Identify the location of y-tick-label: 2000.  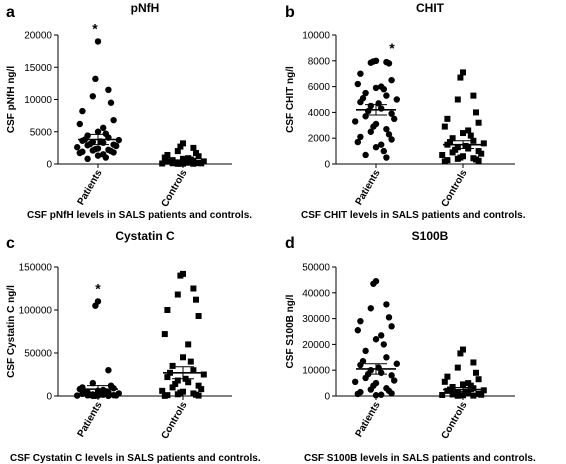
(319, 139).